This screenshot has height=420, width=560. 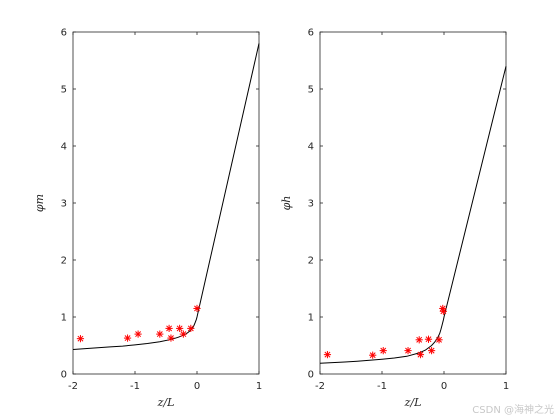 What do you see at coordinates (513, 410) in the screenshot?
I see `watermark-text: CSDN @海神之光` at bounding box center [513, 410].